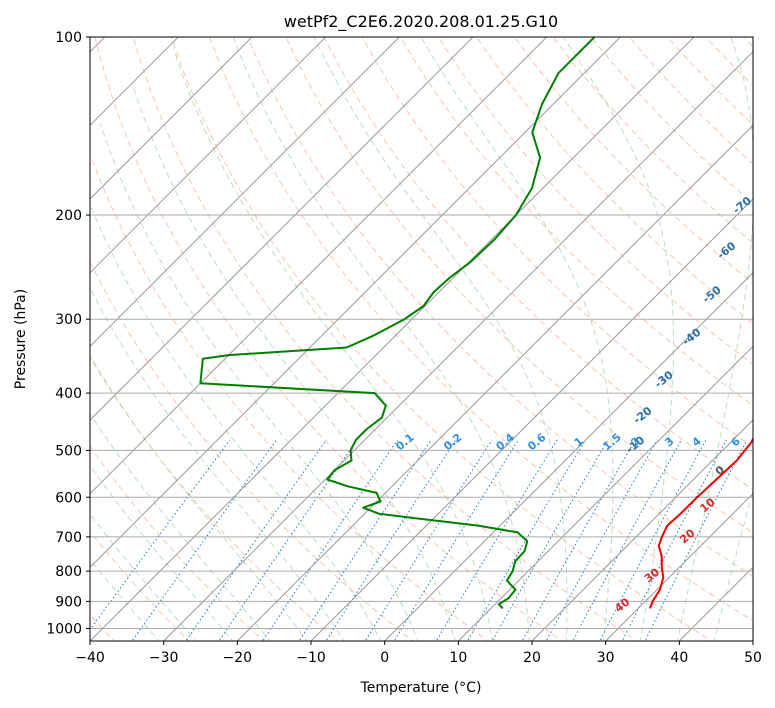 This screenshot has width=775, height=708. What do you see at coordinates (68, 333) in the screenshot?
I see `y-axis: 100 200 300 400 500 600 700 800 900 1000` at bounding box center [68, 333].